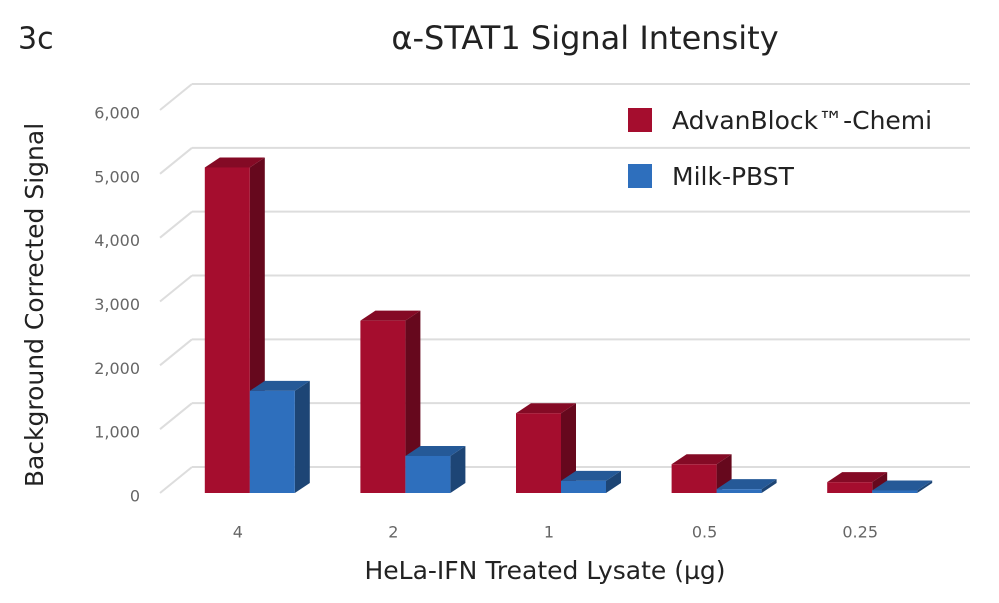 The height and width of the screenshot is (603, 999). I want to click on y-tick-label: 1,000, so click(117, 432).